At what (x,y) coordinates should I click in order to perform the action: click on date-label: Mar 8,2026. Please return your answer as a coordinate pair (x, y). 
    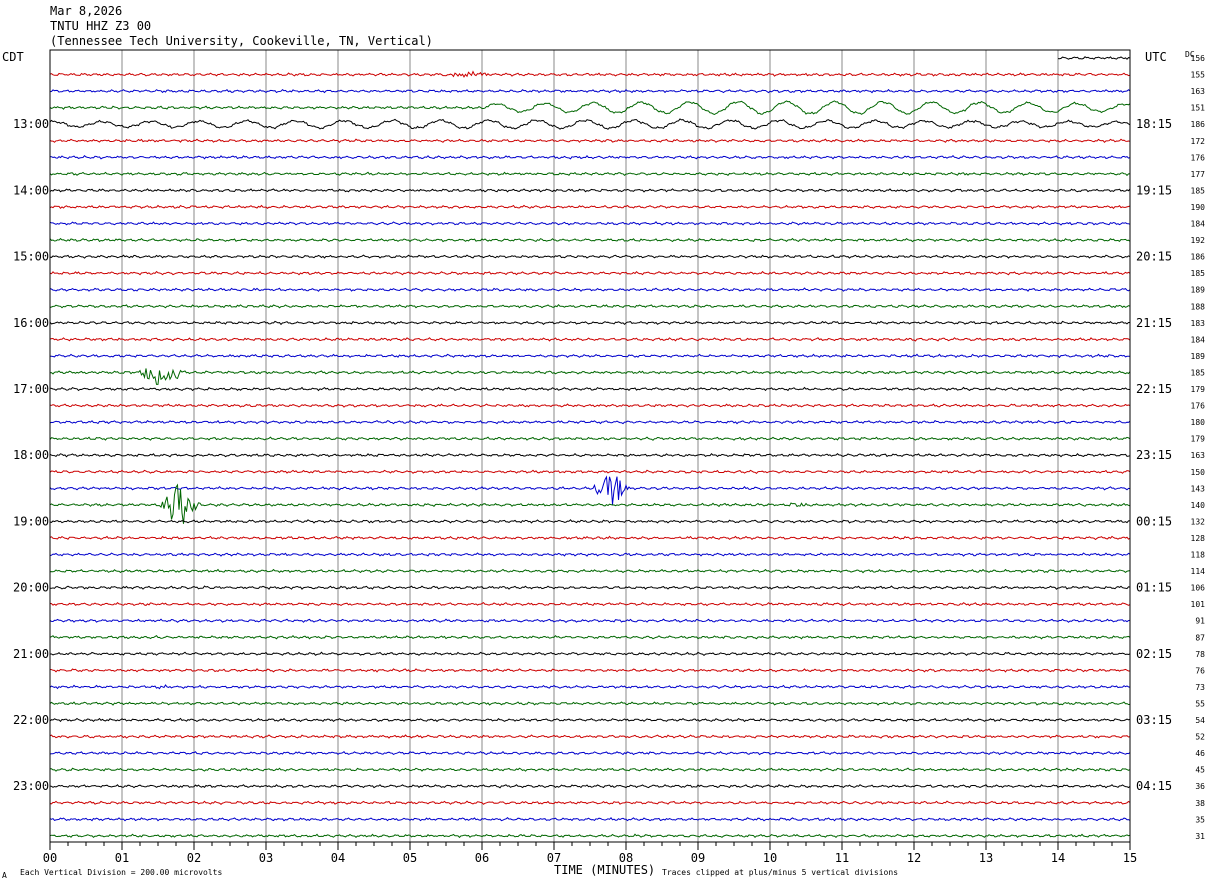
    Looking at the image, I should click on (86, 11).